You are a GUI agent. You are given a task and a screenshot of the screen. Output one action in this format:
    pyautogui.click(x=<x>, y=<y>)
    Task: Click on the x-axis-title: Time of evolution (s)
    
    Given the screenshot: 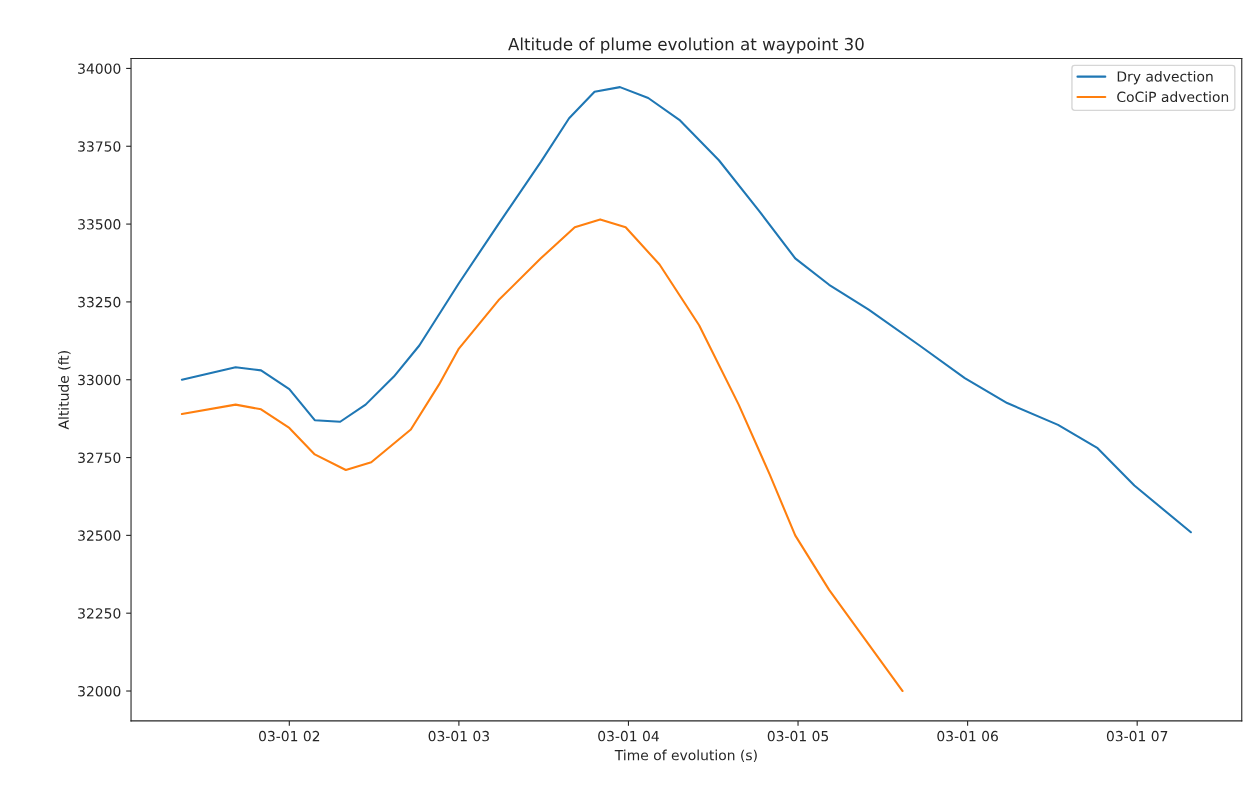 What is the action you would take?
    pyautogui.click(x=685, y=755)
    